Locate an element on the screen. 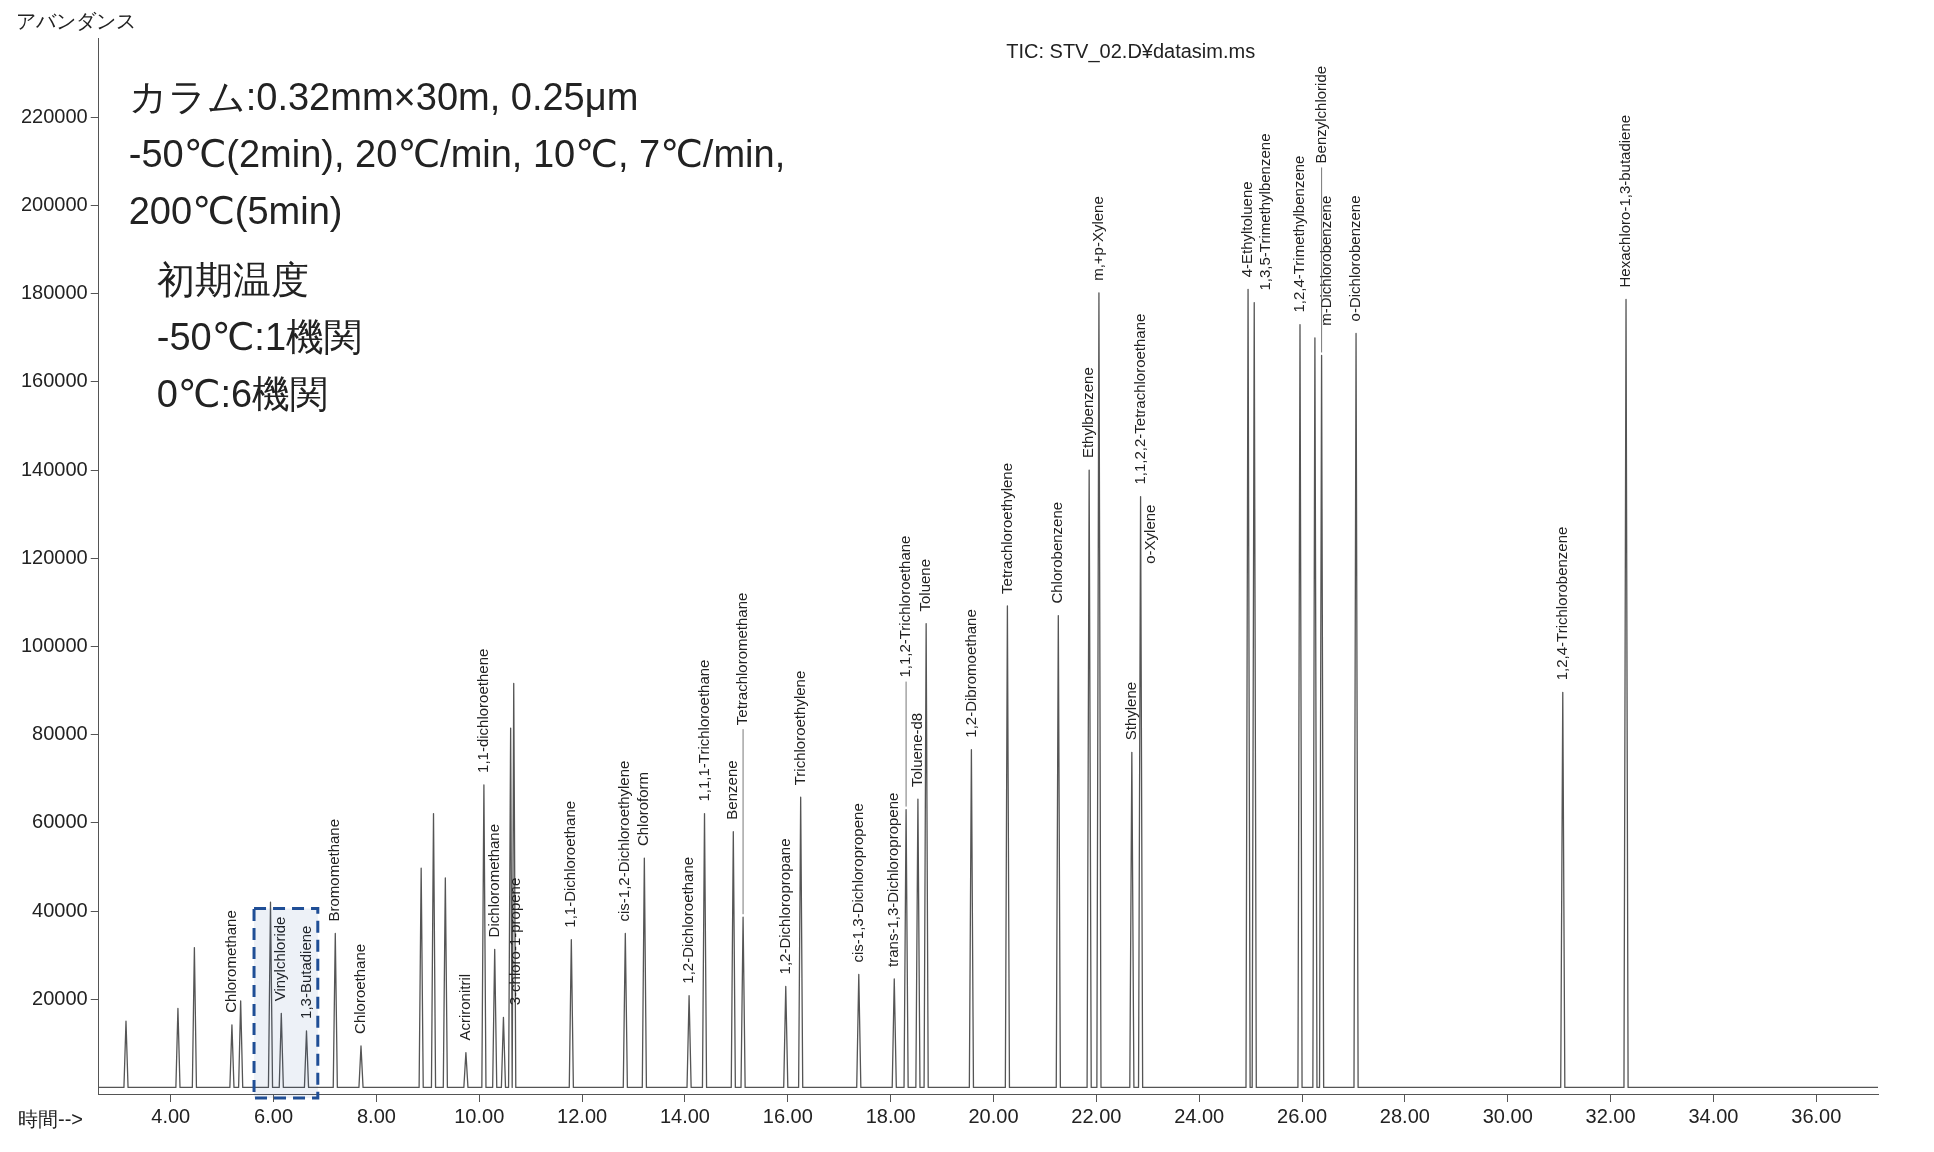 Image resolution: width=1934 pixels, height=1152 pixels. annotation: カラム:0.32mm×30m, 0.25μm is located at coordinates (383, 97).